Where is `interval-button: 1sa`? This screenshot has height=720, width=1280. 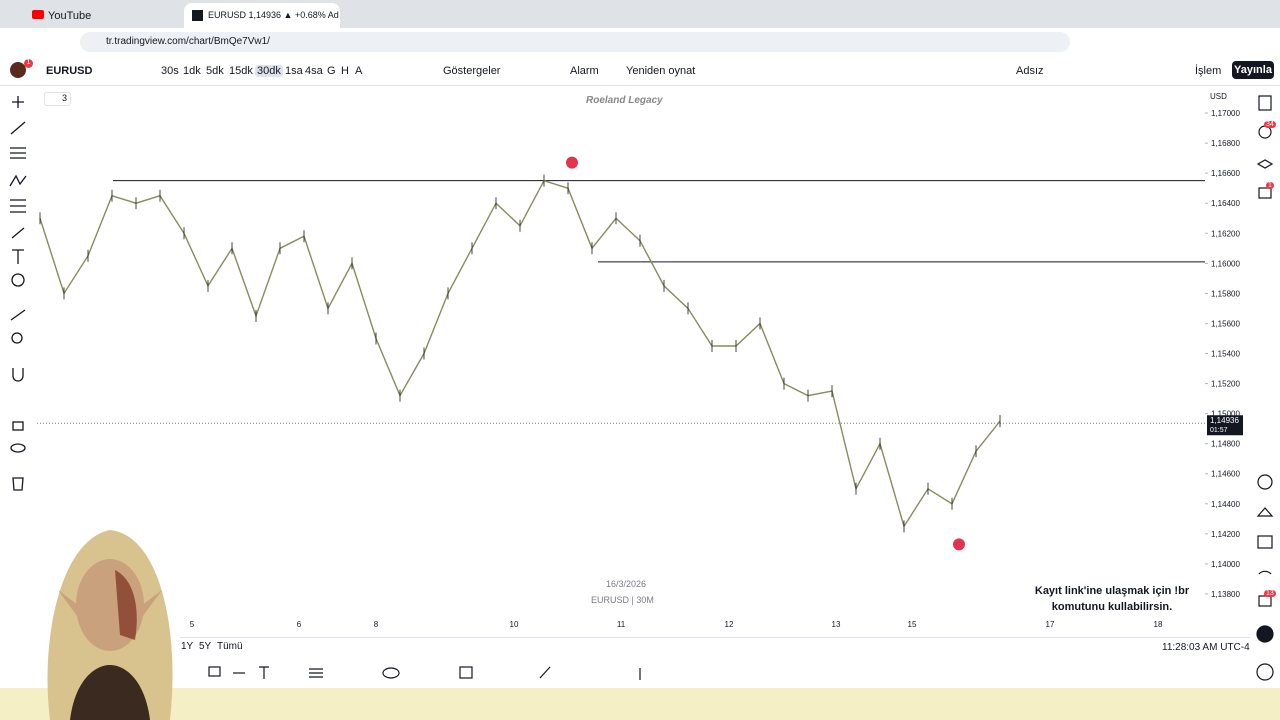
interval-button: 1sa is located at coordinates (294, 71).